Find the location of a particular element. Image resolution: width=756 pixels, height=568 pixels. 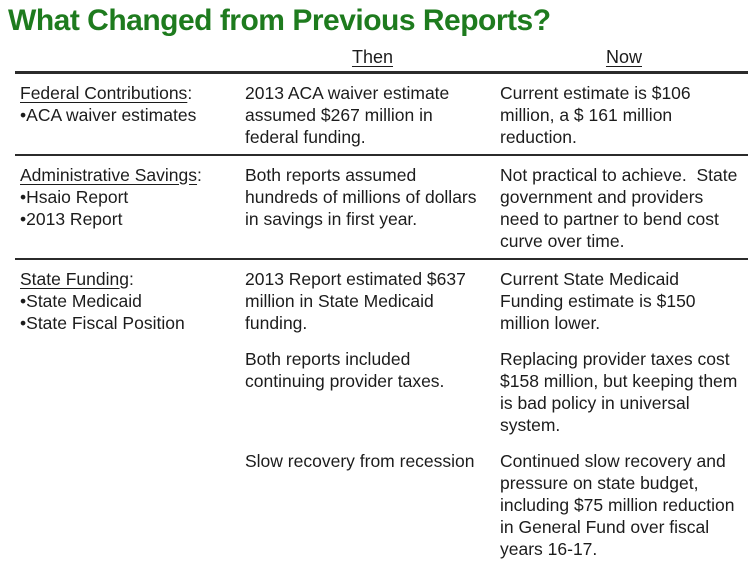

category-bullet: • ACA waiver estimates is located at coordinates (132, 115).